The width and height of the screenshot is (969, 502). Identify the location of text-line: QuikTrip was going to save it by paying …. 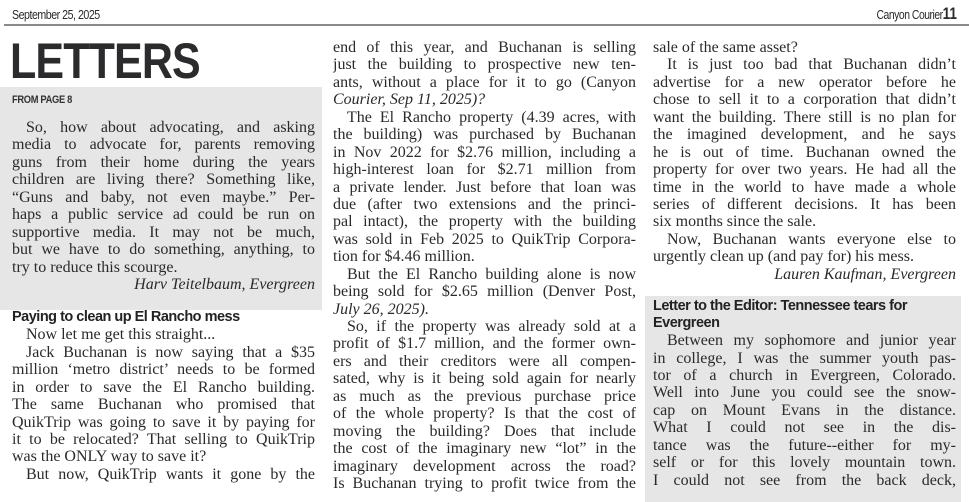
(163, 422).